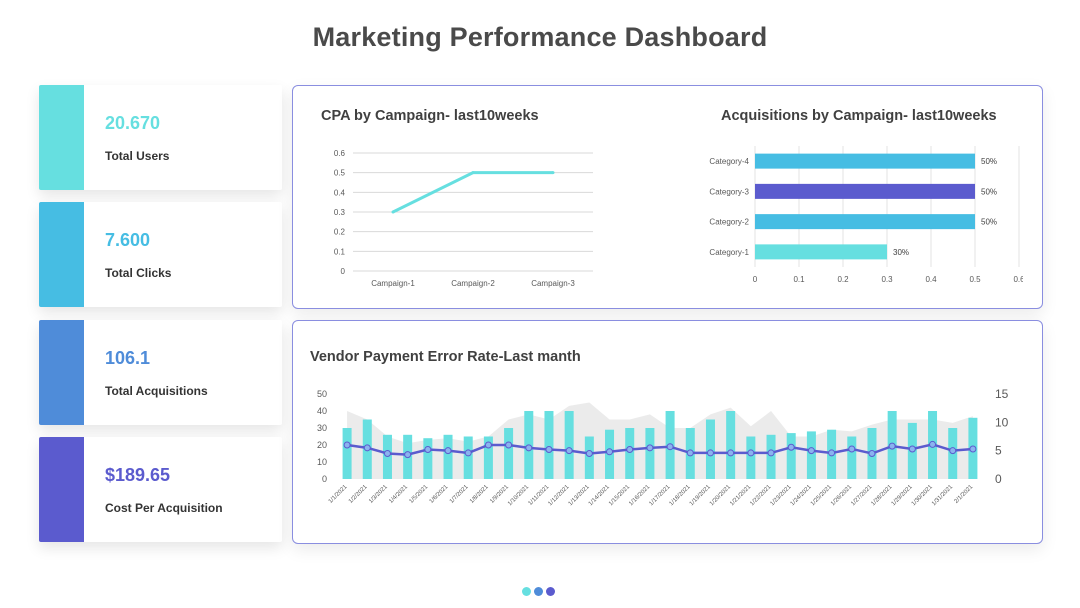  What do you see at coordinates (729, 161) in the screenshot?
I see `y-tick-label: Category-4` at bounding box center [729, 161].